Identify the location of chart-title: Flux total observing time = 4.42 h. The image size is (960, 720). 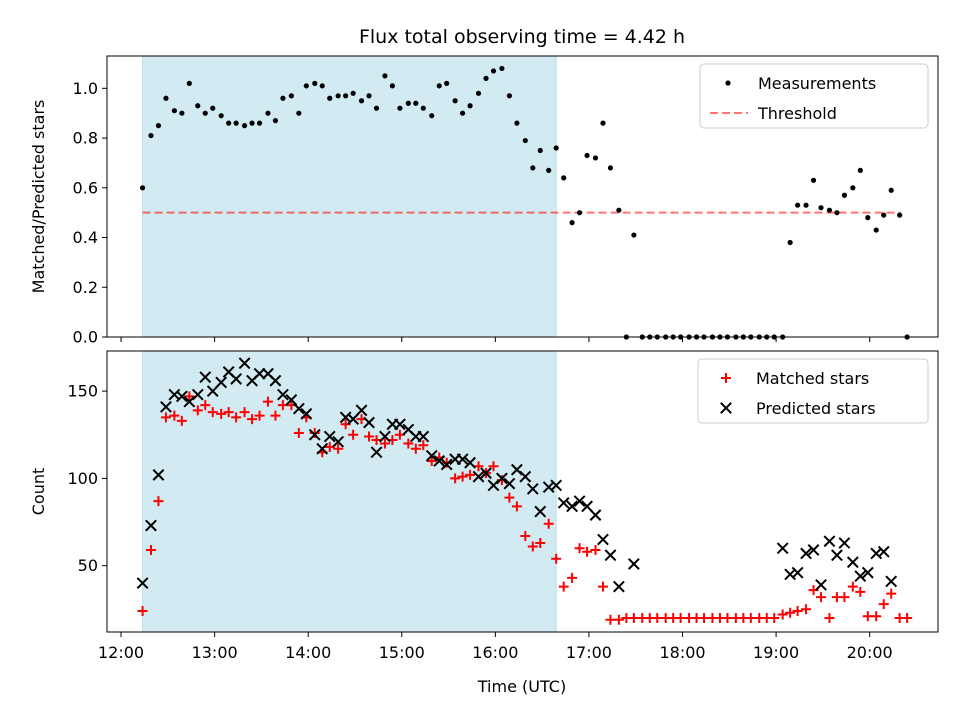
(522, 37).